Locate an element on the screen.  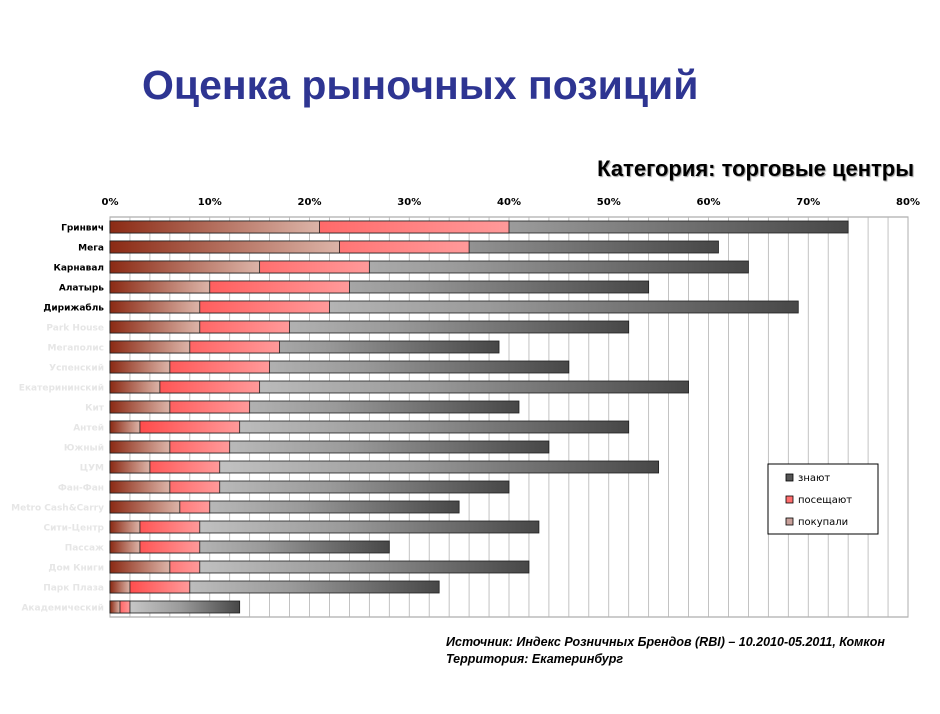
y-category-label: Кит is located at coordinates (95, 409).